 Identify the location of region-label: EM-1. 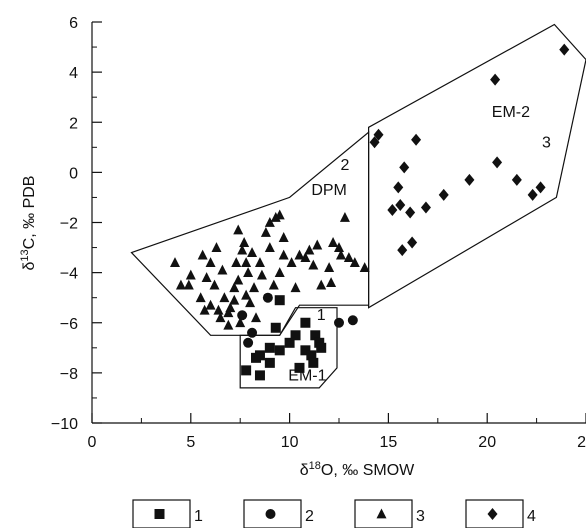
(307, 375).